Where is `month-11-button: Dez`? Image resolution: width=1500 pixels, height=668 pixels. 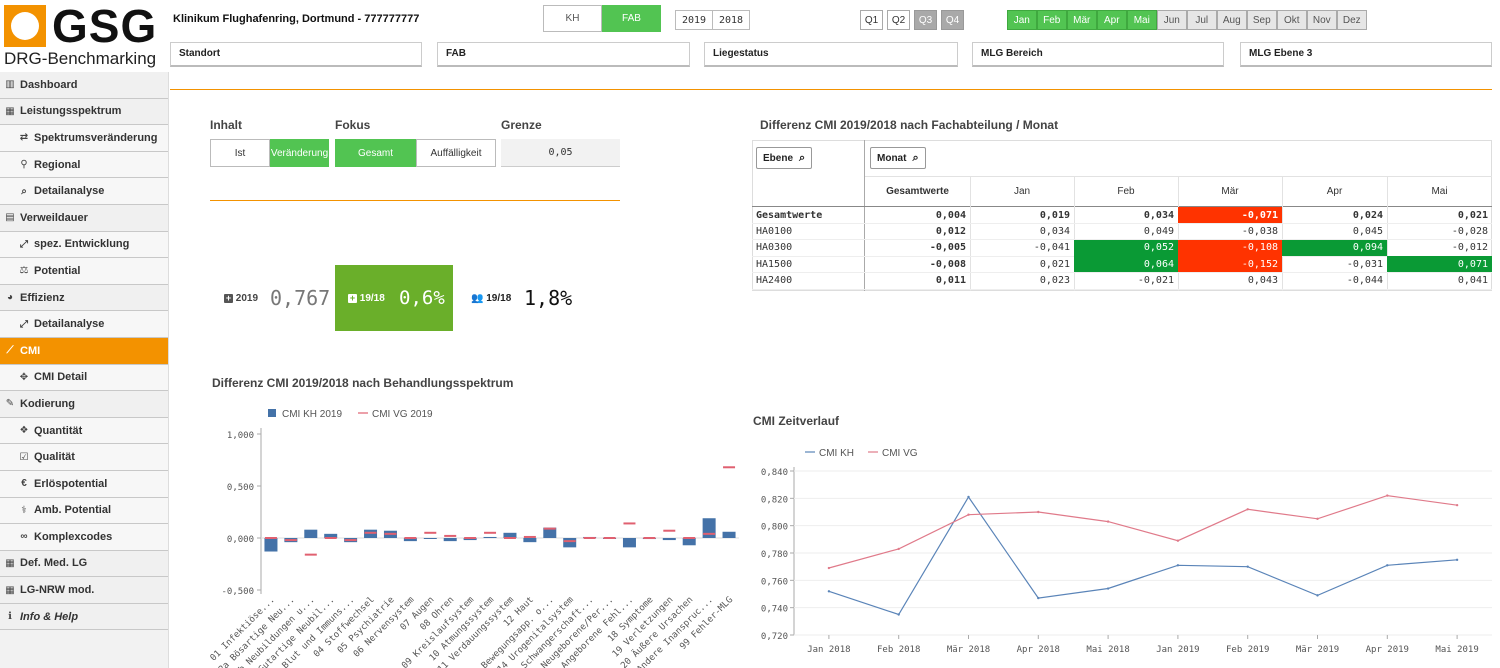
month-11-button: Dez is located at coordinates (1352, 20).